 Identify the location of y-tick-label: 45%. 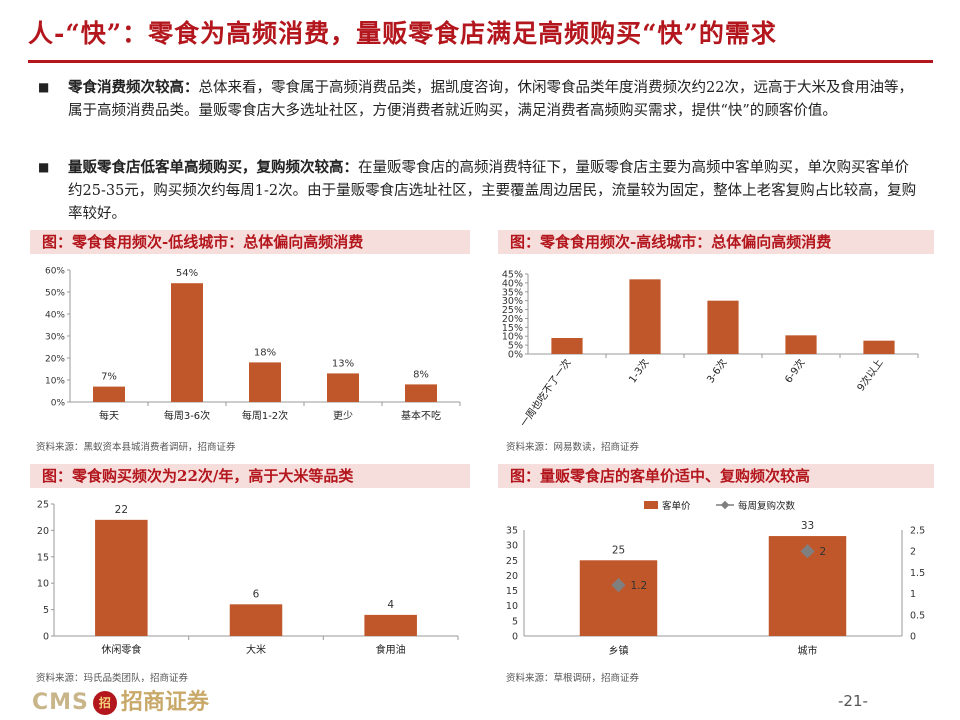
(512, 275).